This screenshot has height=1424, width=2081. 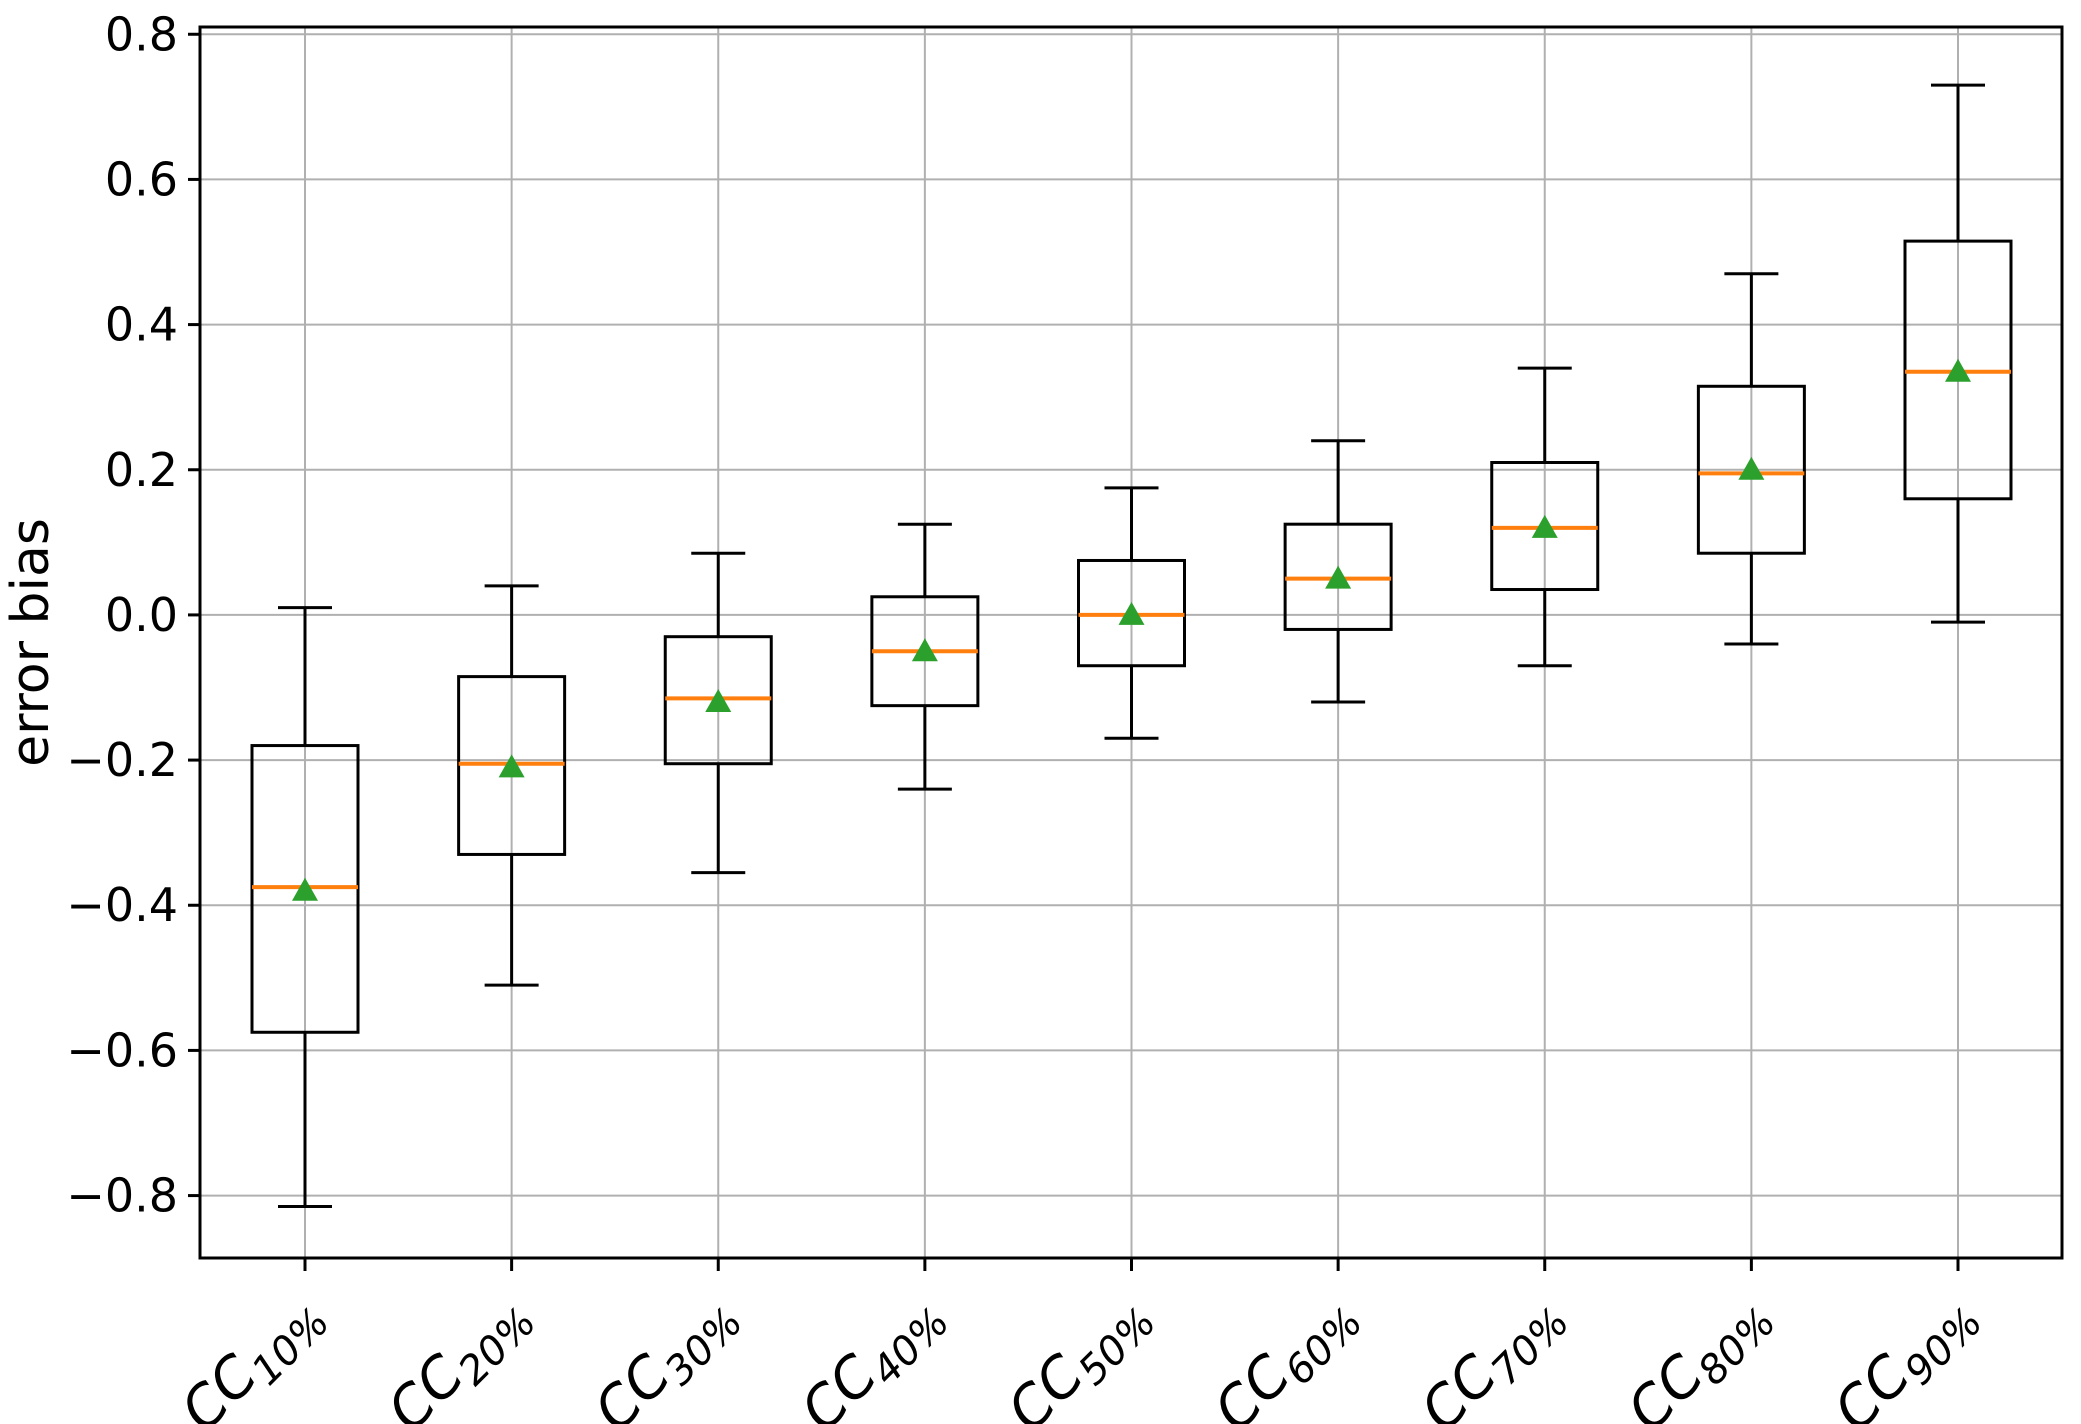 I want to click on y-tick-label-−0.2: −0.2, so click(x=122, y=760).